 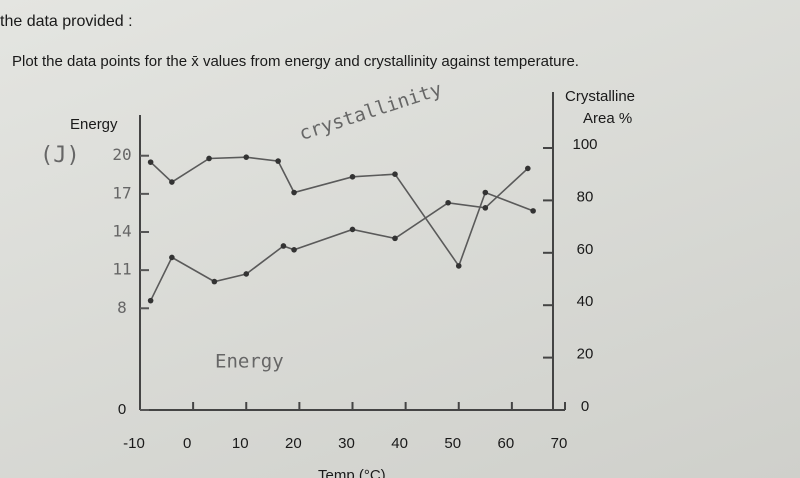 What do you see at coordinates (121, 154) in the screenshot?
I see `y-tick-label: 20` at bounding box center [121, 154].